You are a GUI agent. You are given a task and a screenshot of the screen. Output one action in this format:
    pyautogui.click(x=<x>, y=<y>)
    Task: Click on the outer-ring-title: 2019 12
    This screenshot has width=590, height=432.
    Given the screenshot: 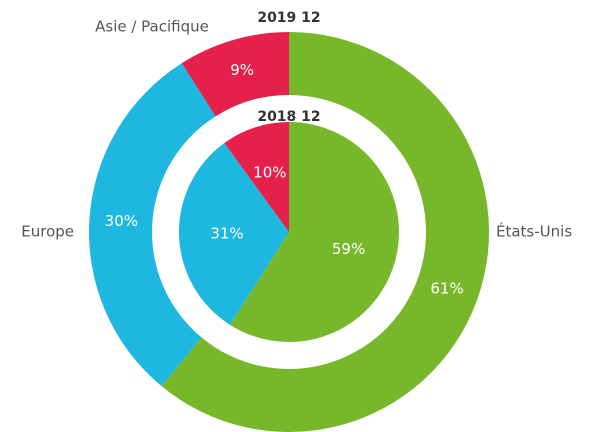 What is the action you would take?
    pyautogui.click(x=288, y=18)
    